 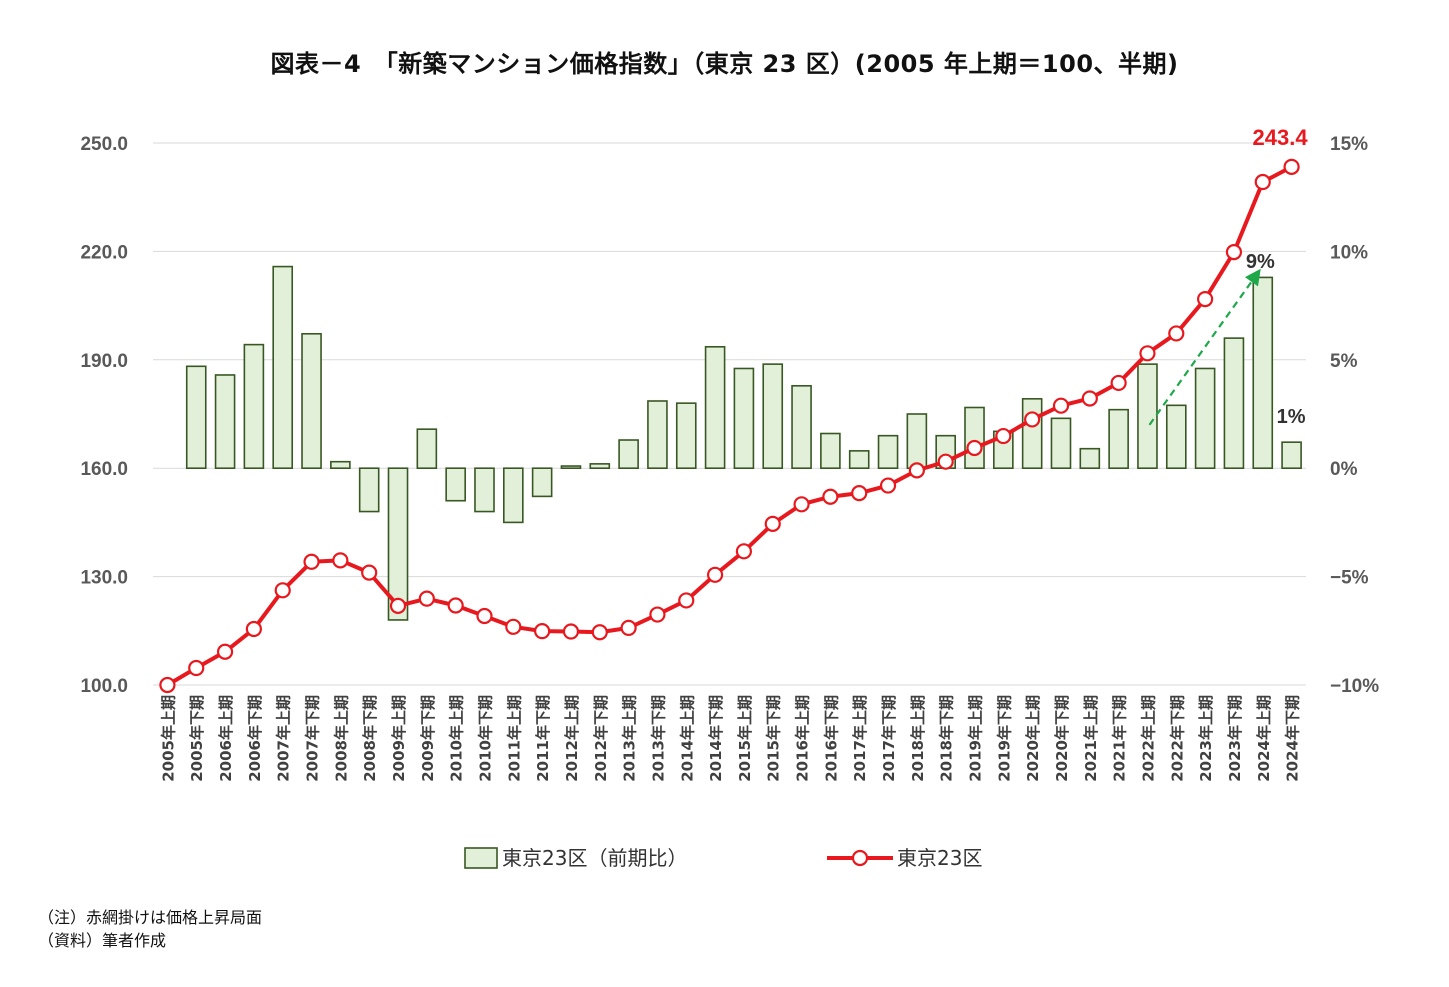 What do you see at coordinates (658, 738) in the screenshot?
I see `x-tick-label: 2013年下期` at bounding box center [658, 738].